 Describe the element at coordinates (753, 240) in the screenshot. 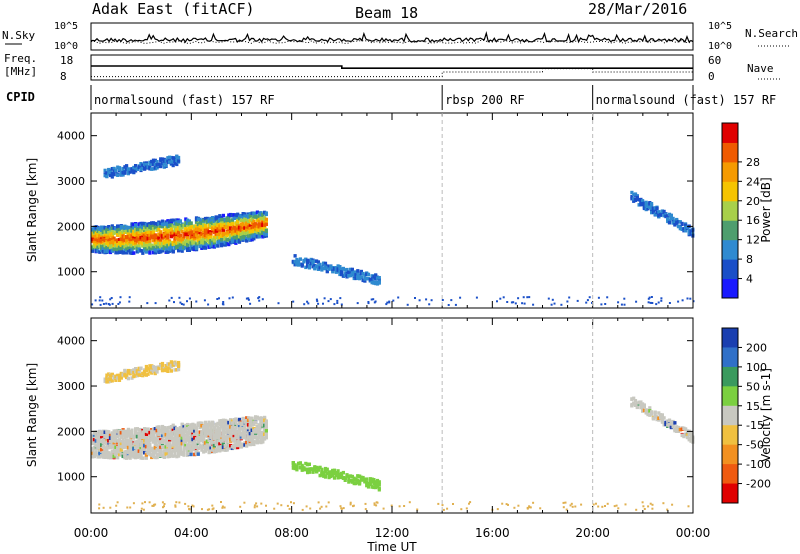

I see `colorbar-tick-label: 12` at that location.